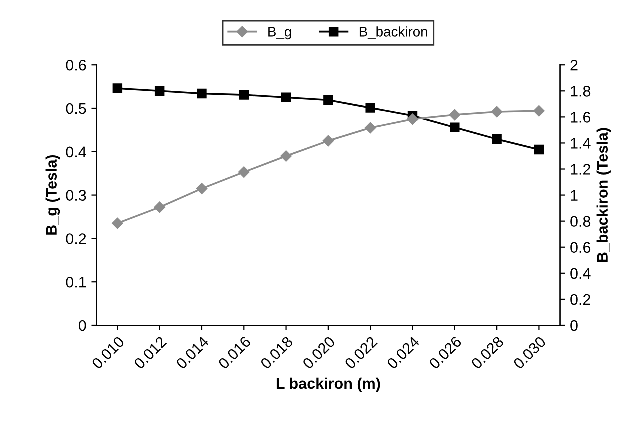 The height and width of the screenshot is (434, 644). What do you see at coordinates (580, 169) in the screenshot?
I see `y2-tick-label: 1.2` at bounding box center [580, 169].